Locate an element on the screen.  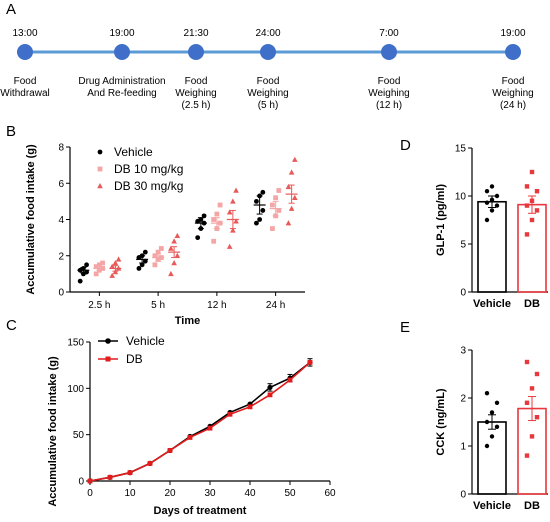
panel-c-x-tick-label: 40 is located at coordinates (250, 493).